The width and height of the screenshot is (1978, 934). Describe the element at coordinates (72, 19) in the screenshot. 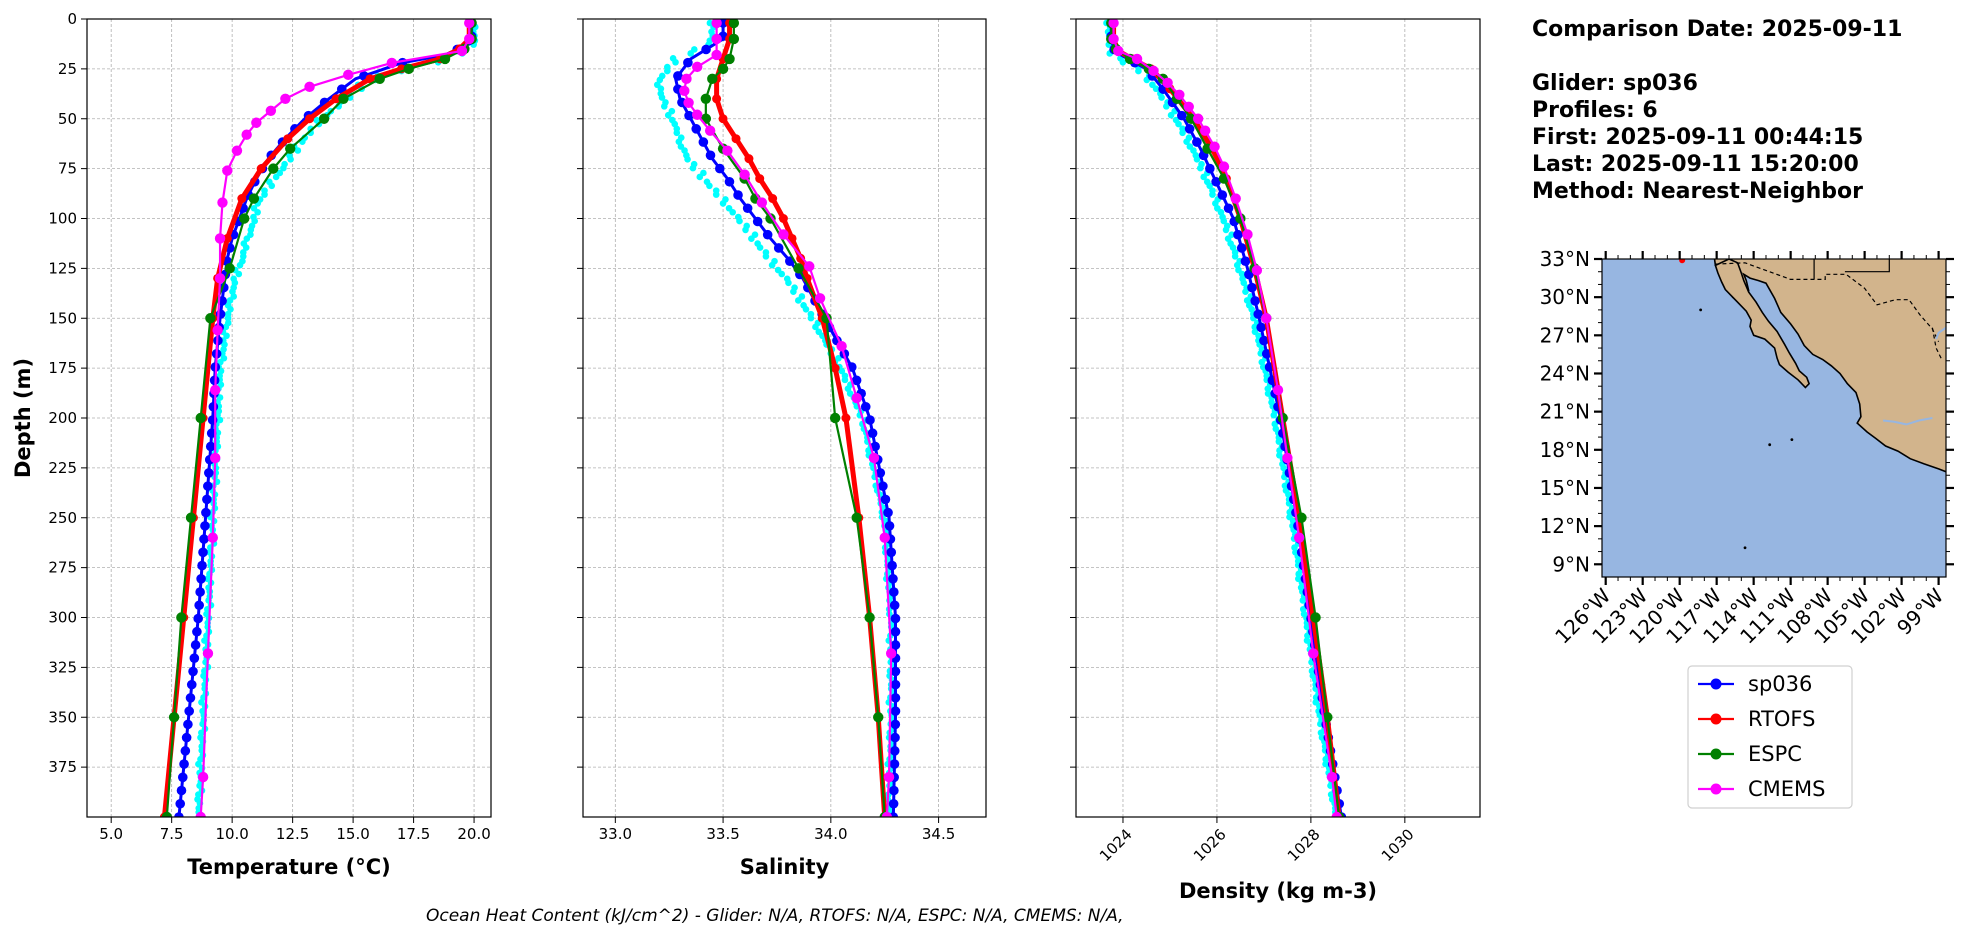

I see `y-tick-label: 0` at that location.